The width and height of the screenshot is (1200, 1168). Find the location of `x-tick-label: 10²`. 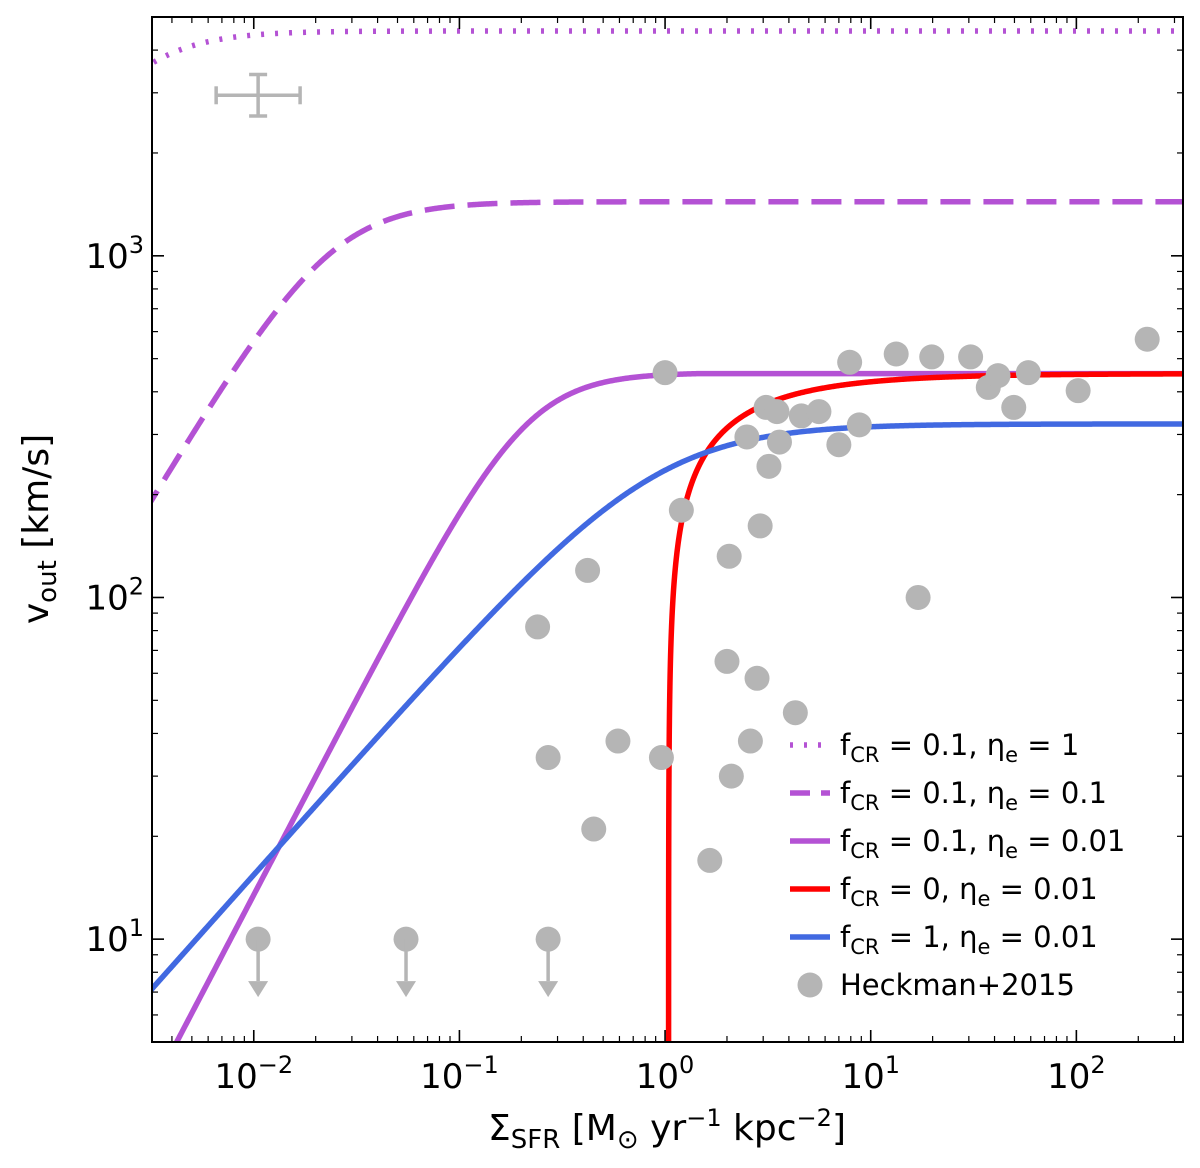

x-tick-label: 10² is located at coordinates (1076, 1074).